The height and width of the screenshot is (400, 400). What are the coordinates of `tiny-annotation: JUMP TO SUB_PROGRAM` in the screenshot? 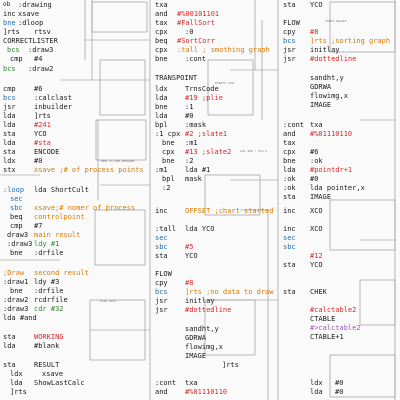 It's located at (117, 161).